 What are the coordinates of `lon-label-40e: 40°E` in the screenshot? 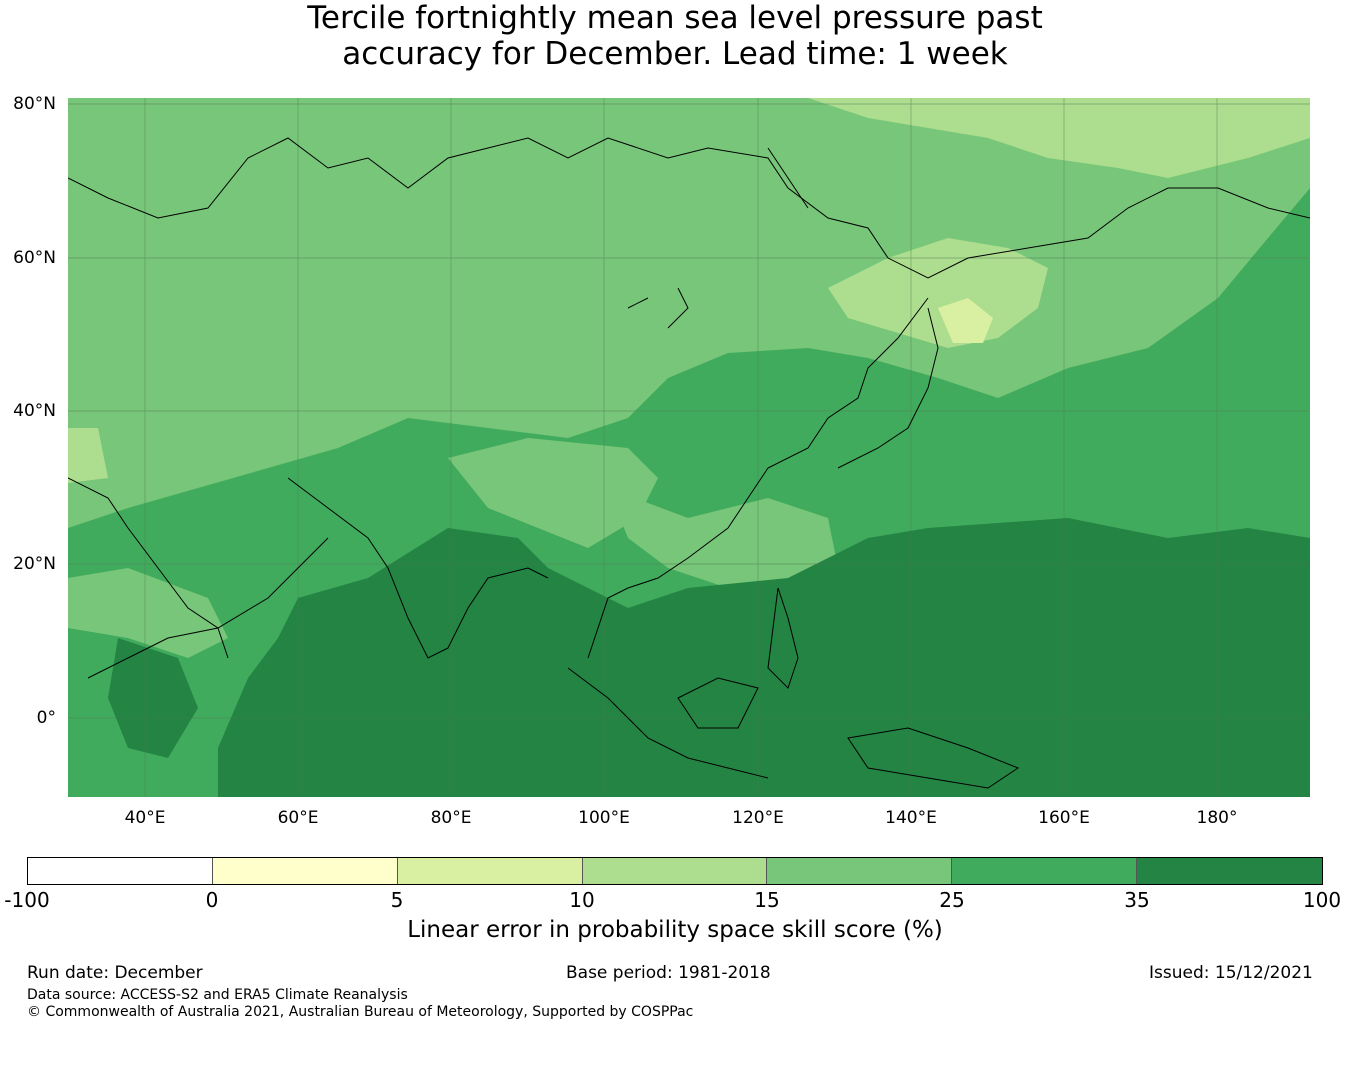 It's located at (145, 818).